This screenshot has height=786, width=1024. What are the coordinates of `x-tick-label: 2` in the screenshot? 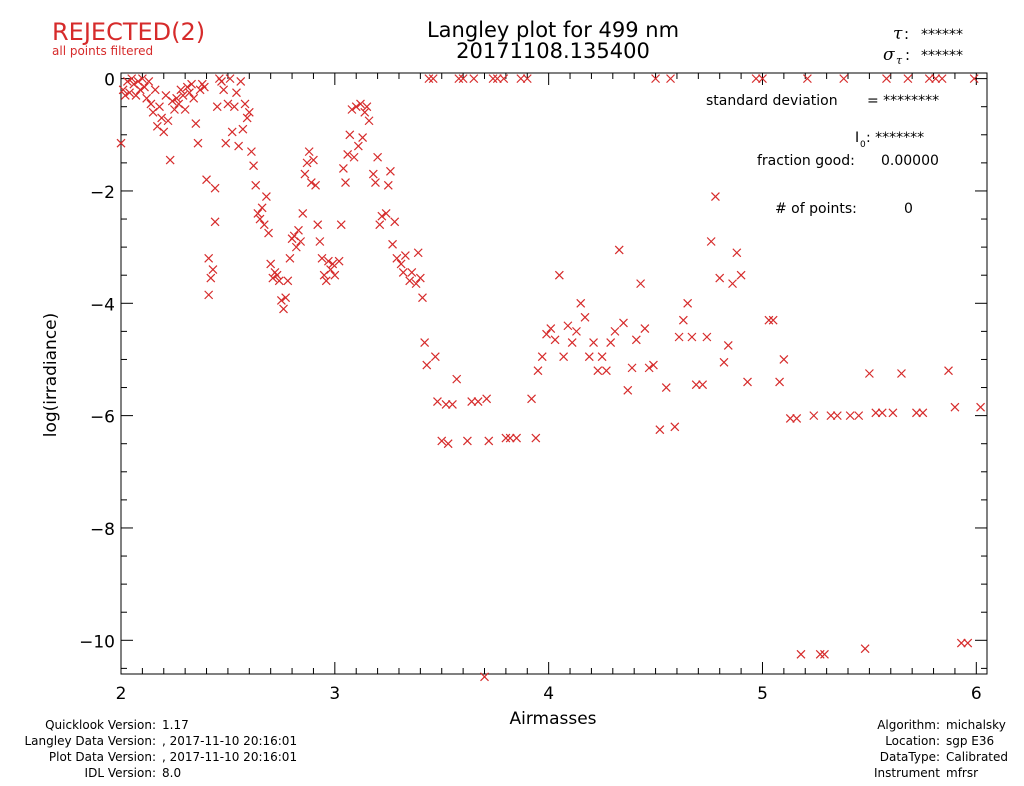 It's located at (121, 694).